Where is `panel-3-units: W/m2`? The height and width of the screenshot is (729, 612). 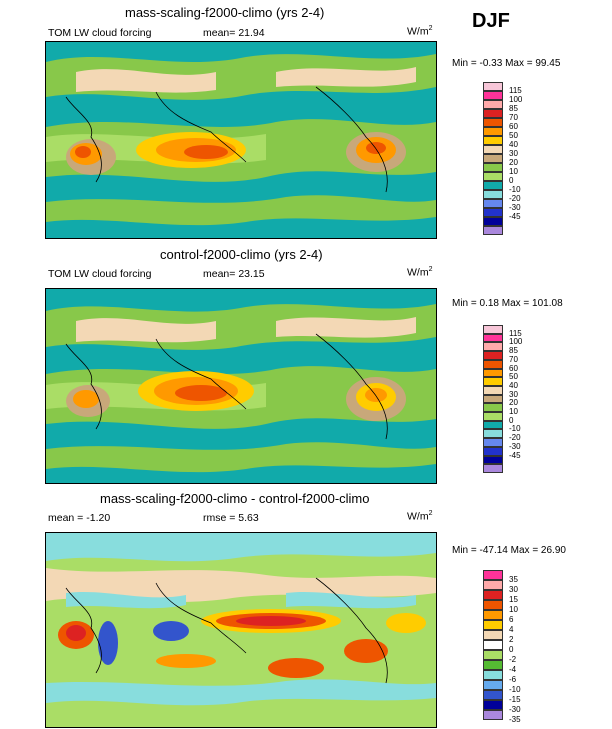 panel-3-units: W/m2 is located at coordinates (420, 516).